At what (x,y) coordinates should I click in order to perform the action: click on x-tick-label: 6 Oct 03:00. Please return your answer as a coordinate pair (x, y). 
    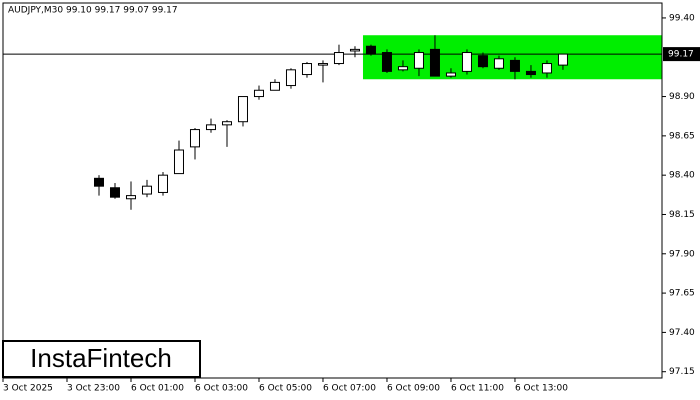
    Looking at the image, I should click on (221, 389).